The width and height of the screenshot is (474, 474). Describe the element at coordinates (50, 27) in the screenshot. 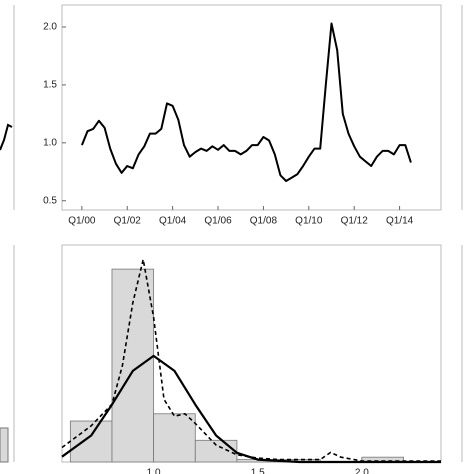

I see `y-tick-label: 2.0` at that location.